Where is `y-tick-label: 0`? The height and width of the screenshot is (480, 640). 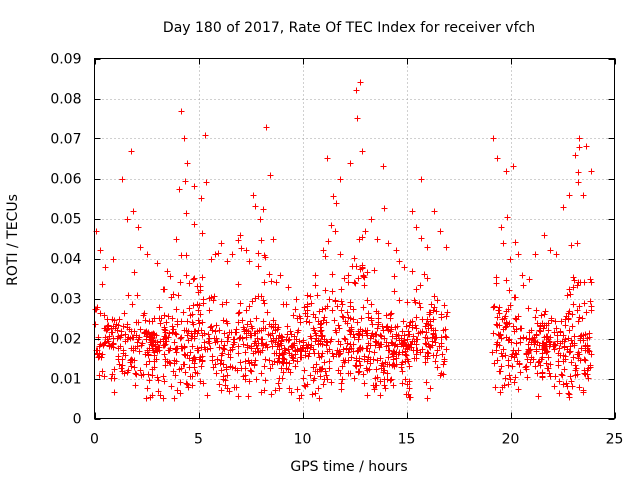
y-tick-label: 0 is located at coordinates (77, 420).